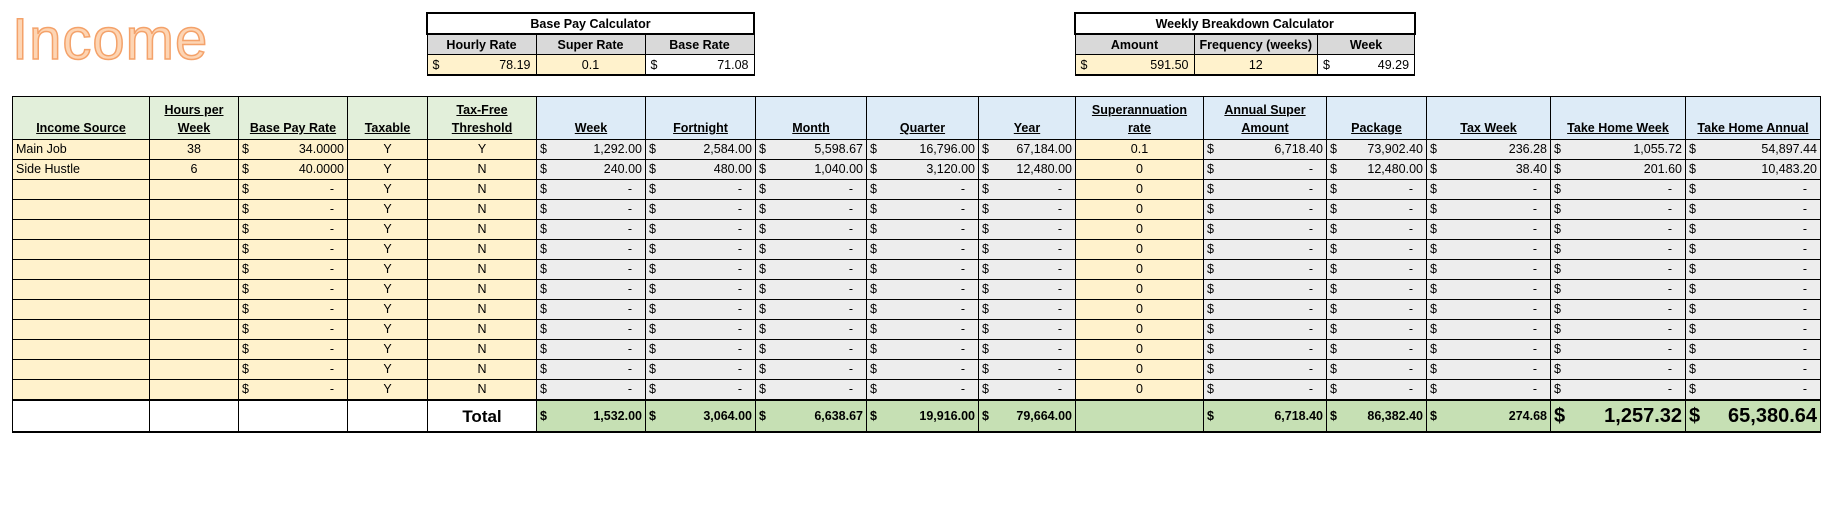  Describe the element at coordinates (1753, 169) in the screenshot. I see `take-home-annual-cell: $10,483.20` at that location.